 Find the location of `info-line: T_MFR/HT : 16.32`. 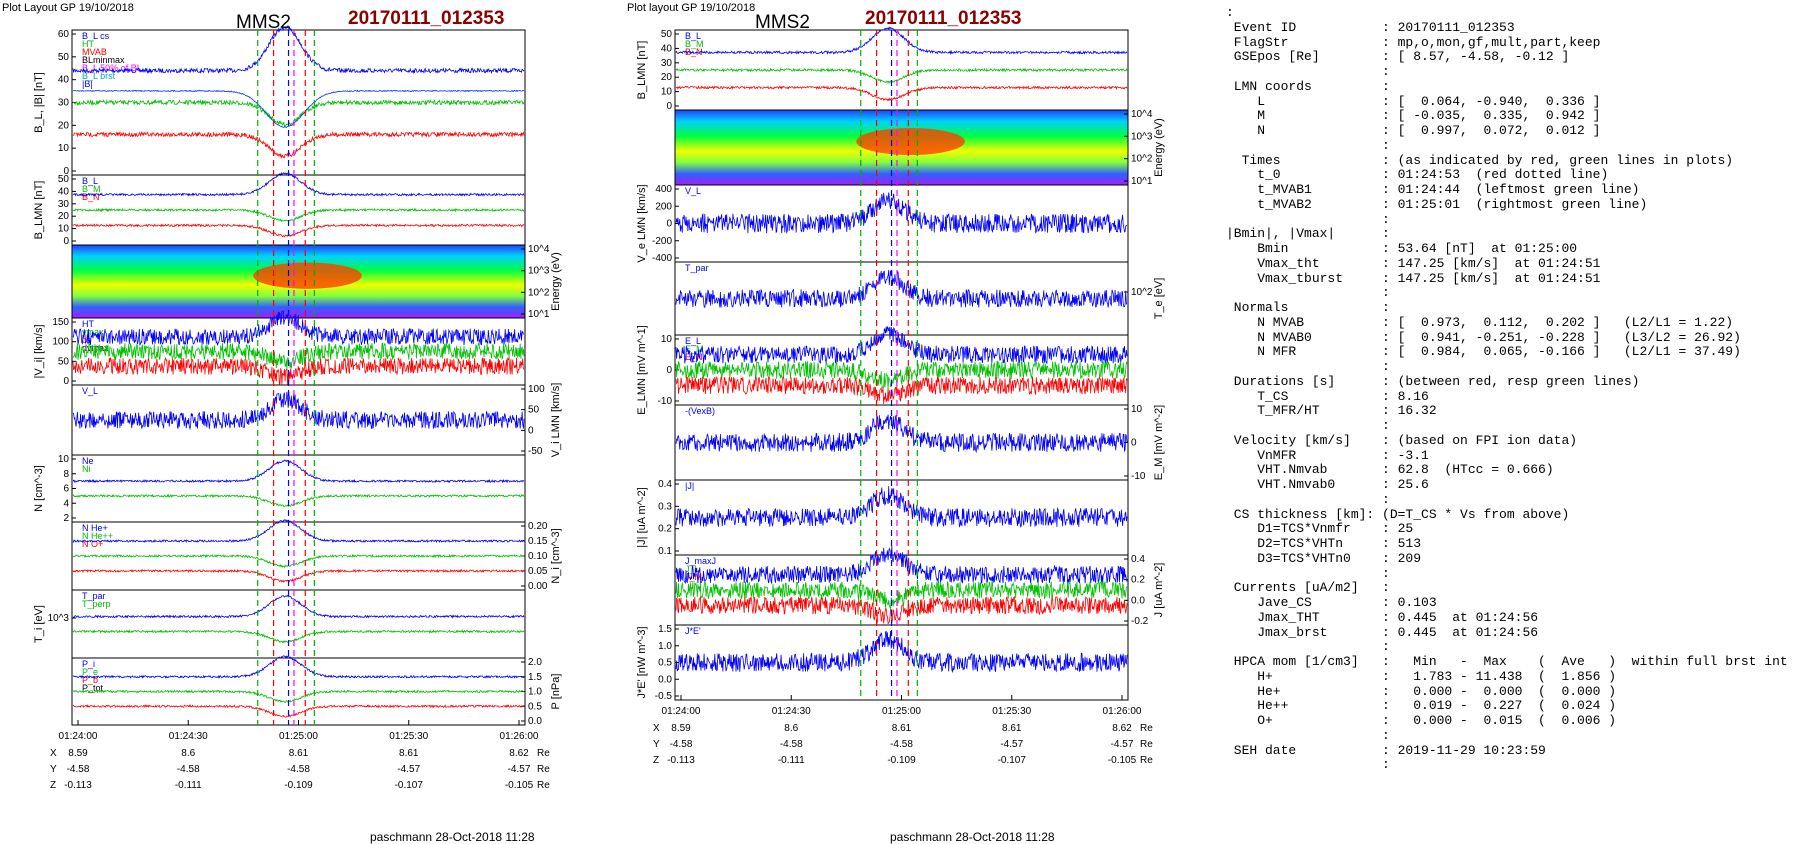

info-line: T_MFR/HT : 16.32 is located at coordinates (1331, 411).